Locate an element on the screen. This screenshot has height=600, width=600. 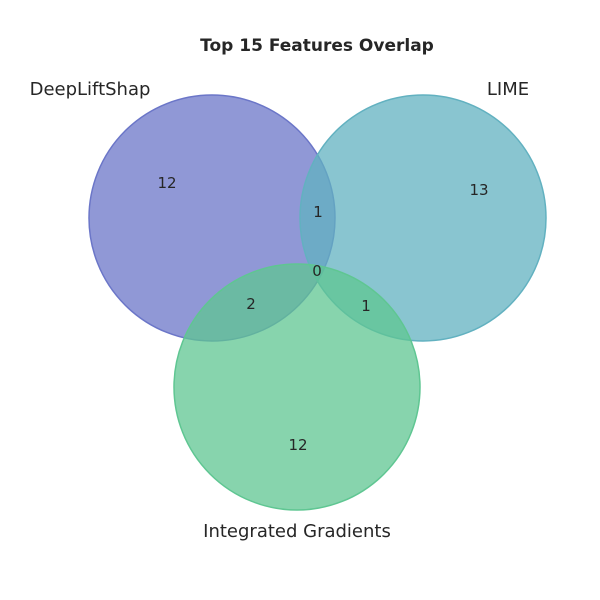
region-count-all-three: 0 is located at coordinates (317, 271).